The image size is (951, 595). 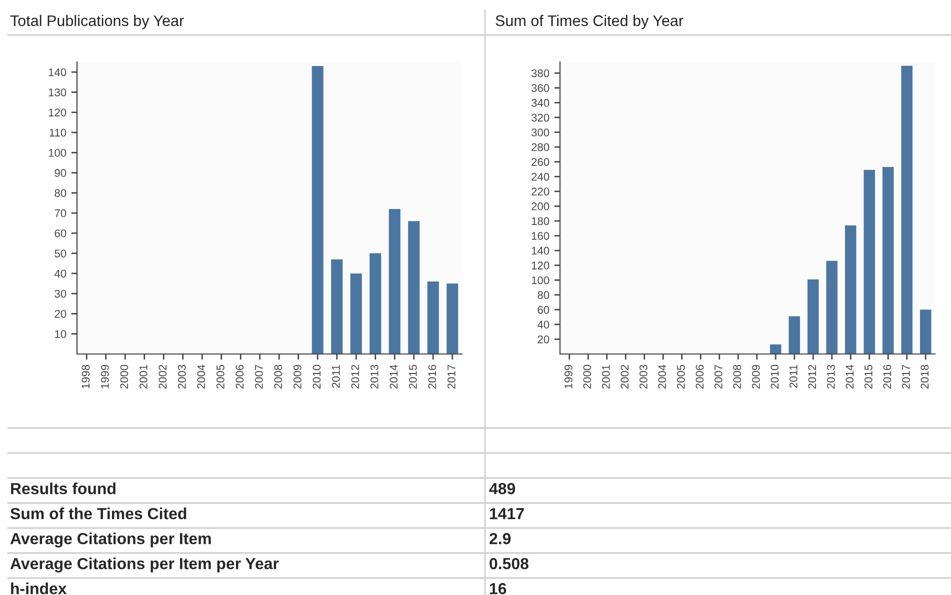 I want to click on y-tick-label: 70, so click(x=60, y=213).